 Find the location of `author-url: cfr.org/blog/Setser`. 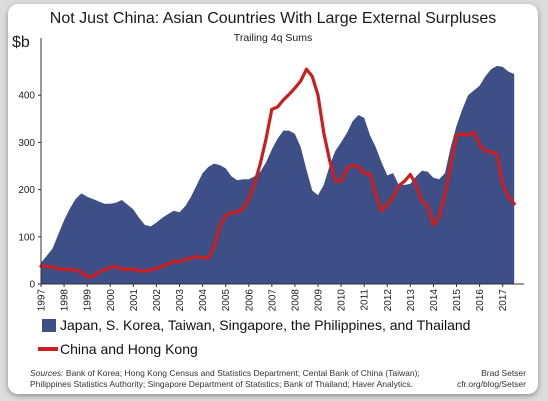

author-url: cfr.org/blog/Setser is located at coordinates (491, 384).